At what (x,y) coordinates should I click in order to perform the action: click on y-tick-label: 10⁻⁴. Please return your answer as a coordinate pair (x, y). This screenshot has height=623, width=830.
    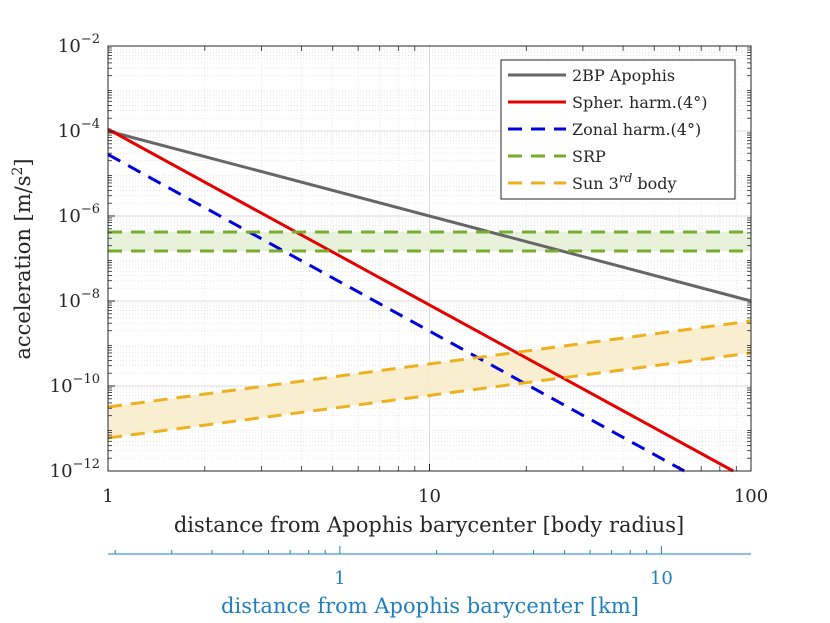
    Looking at the image, I should click on (79, 129).